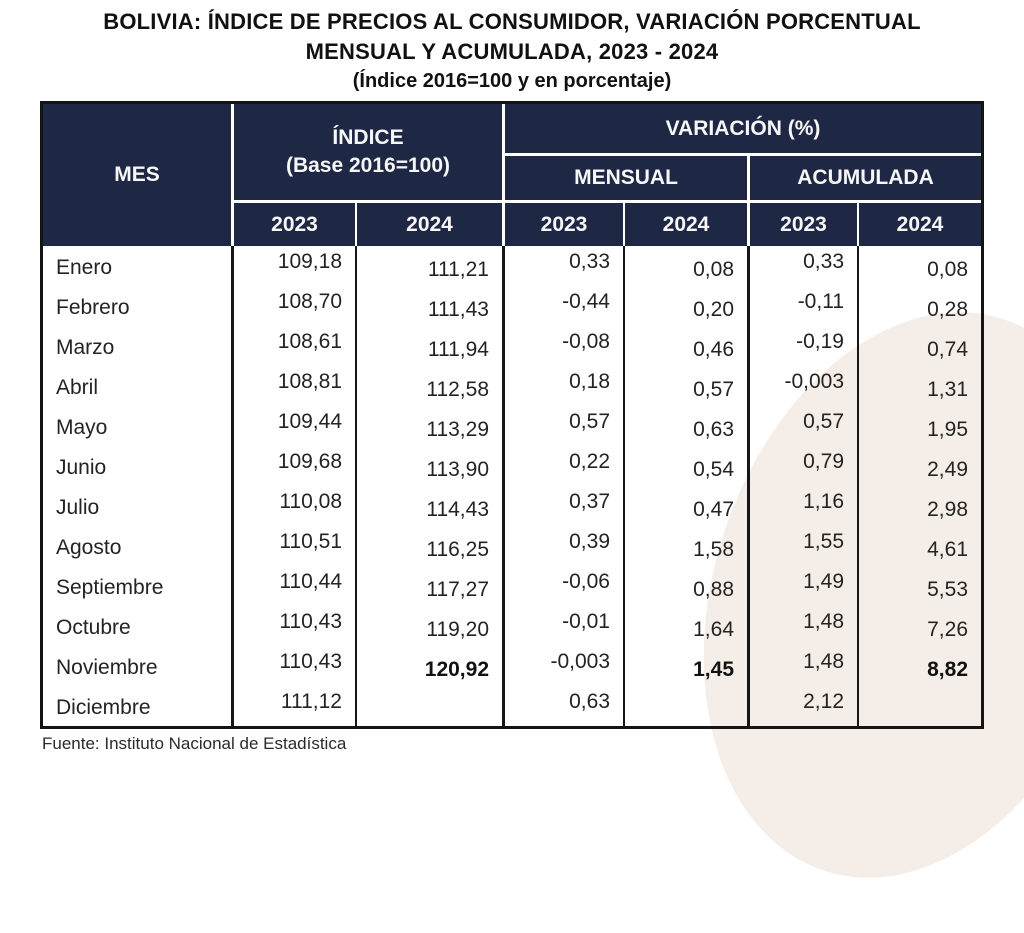 The height and width of the screenshot is (933, 1024). Describe the element at coordinates (428, 386) in the screenshot. I see `cell-indice_2024: 112,58` at that location.